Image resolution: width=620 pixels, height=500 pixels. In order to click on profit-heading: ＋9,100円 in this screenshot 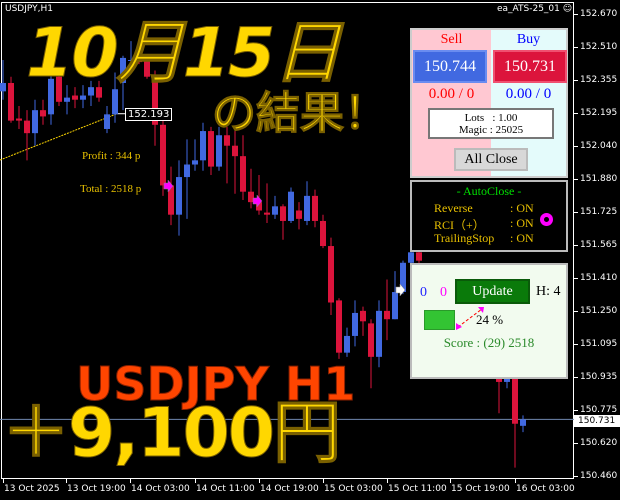, I will do `click(171, 434)`.